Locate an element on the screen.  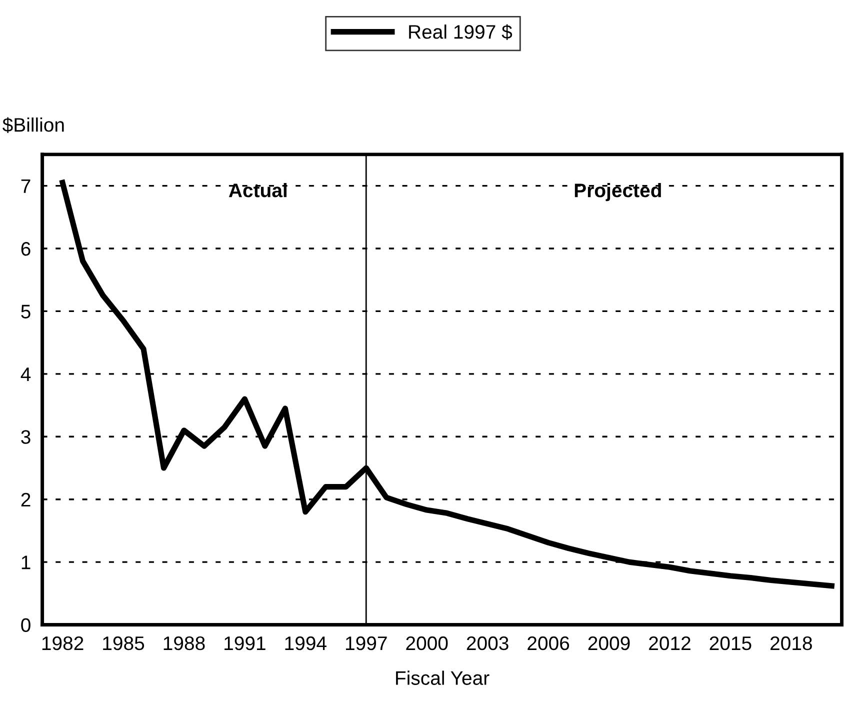
x-tick-label: 2015 is located at coordinates (731, 643).